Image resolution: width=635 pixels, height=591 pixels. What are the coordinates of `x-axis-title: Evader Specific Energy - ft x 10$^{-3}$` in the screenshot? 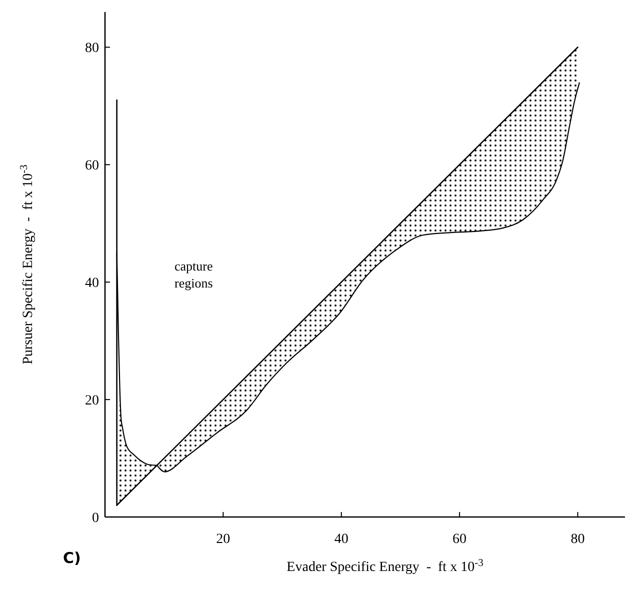 It's located at (385, 566).